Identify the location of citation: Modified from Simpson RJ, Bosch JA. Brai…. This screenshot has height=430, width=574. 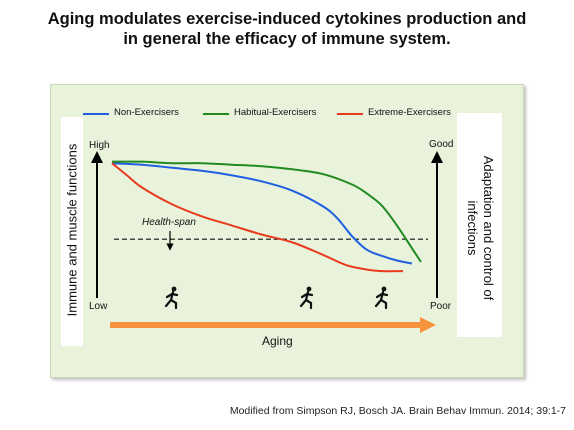
(397, 411).